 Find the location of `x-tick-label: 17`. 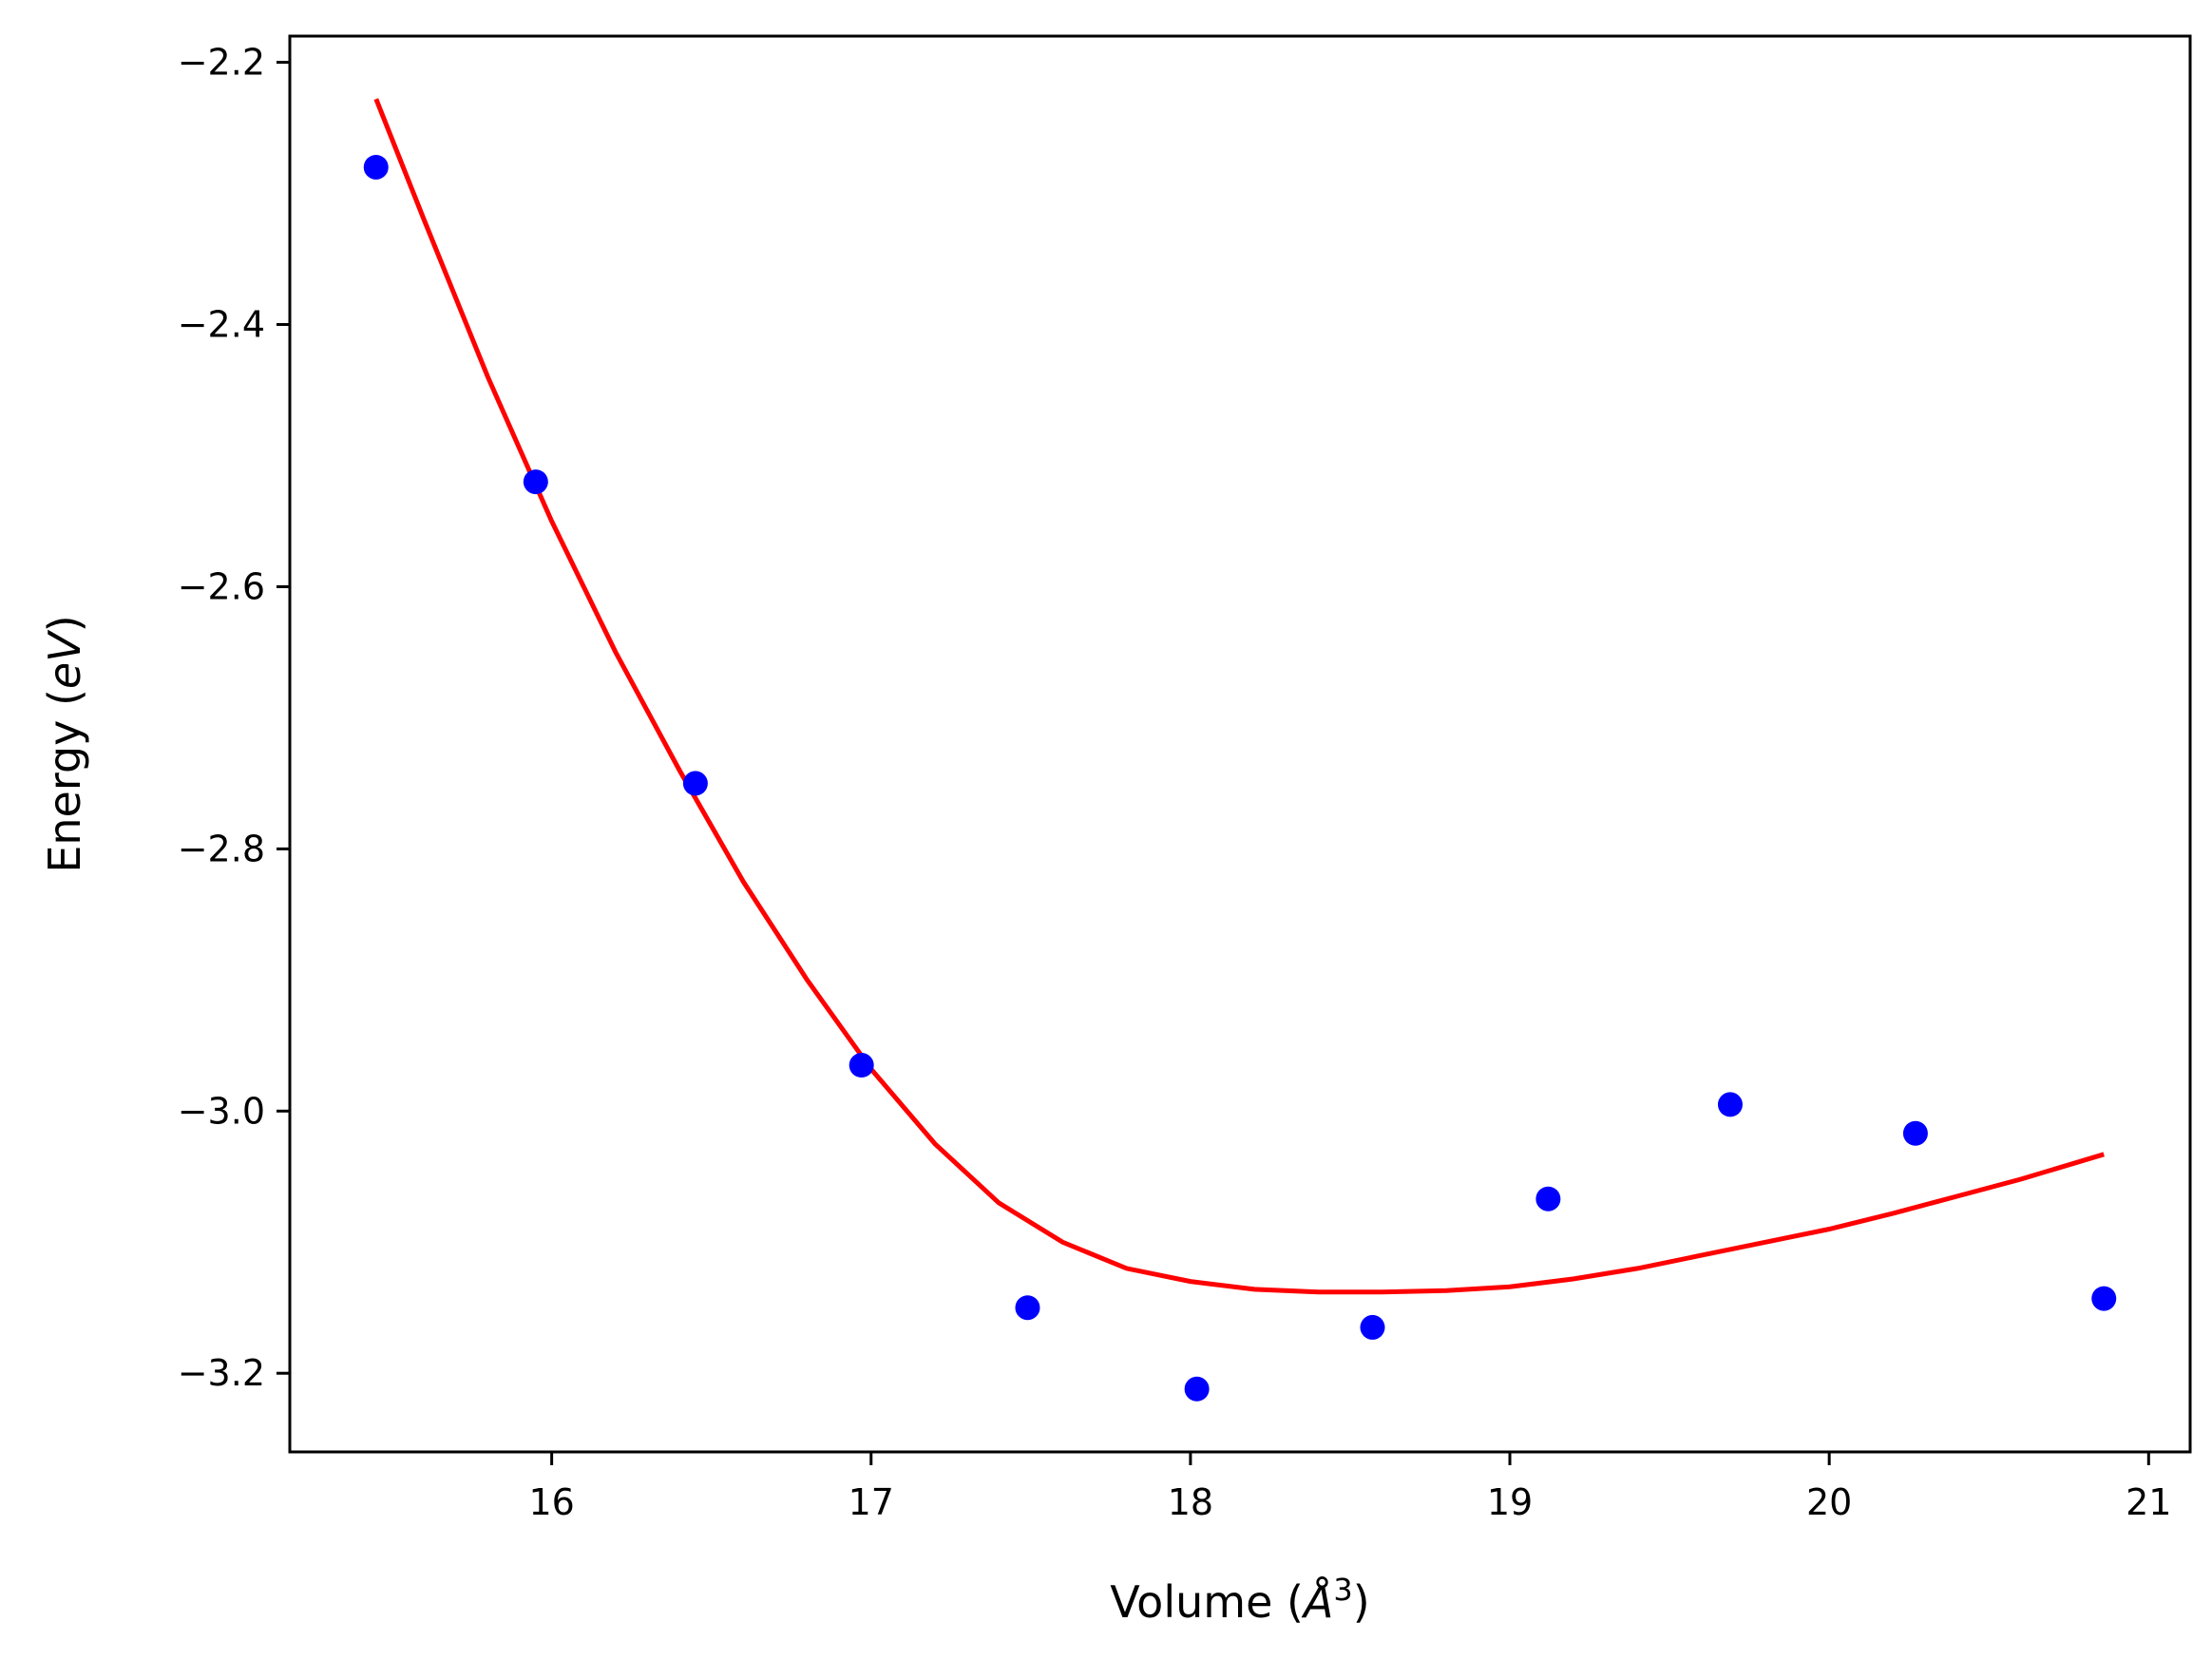

x-tick-label: 17 is located at coordinates (871, 1502).